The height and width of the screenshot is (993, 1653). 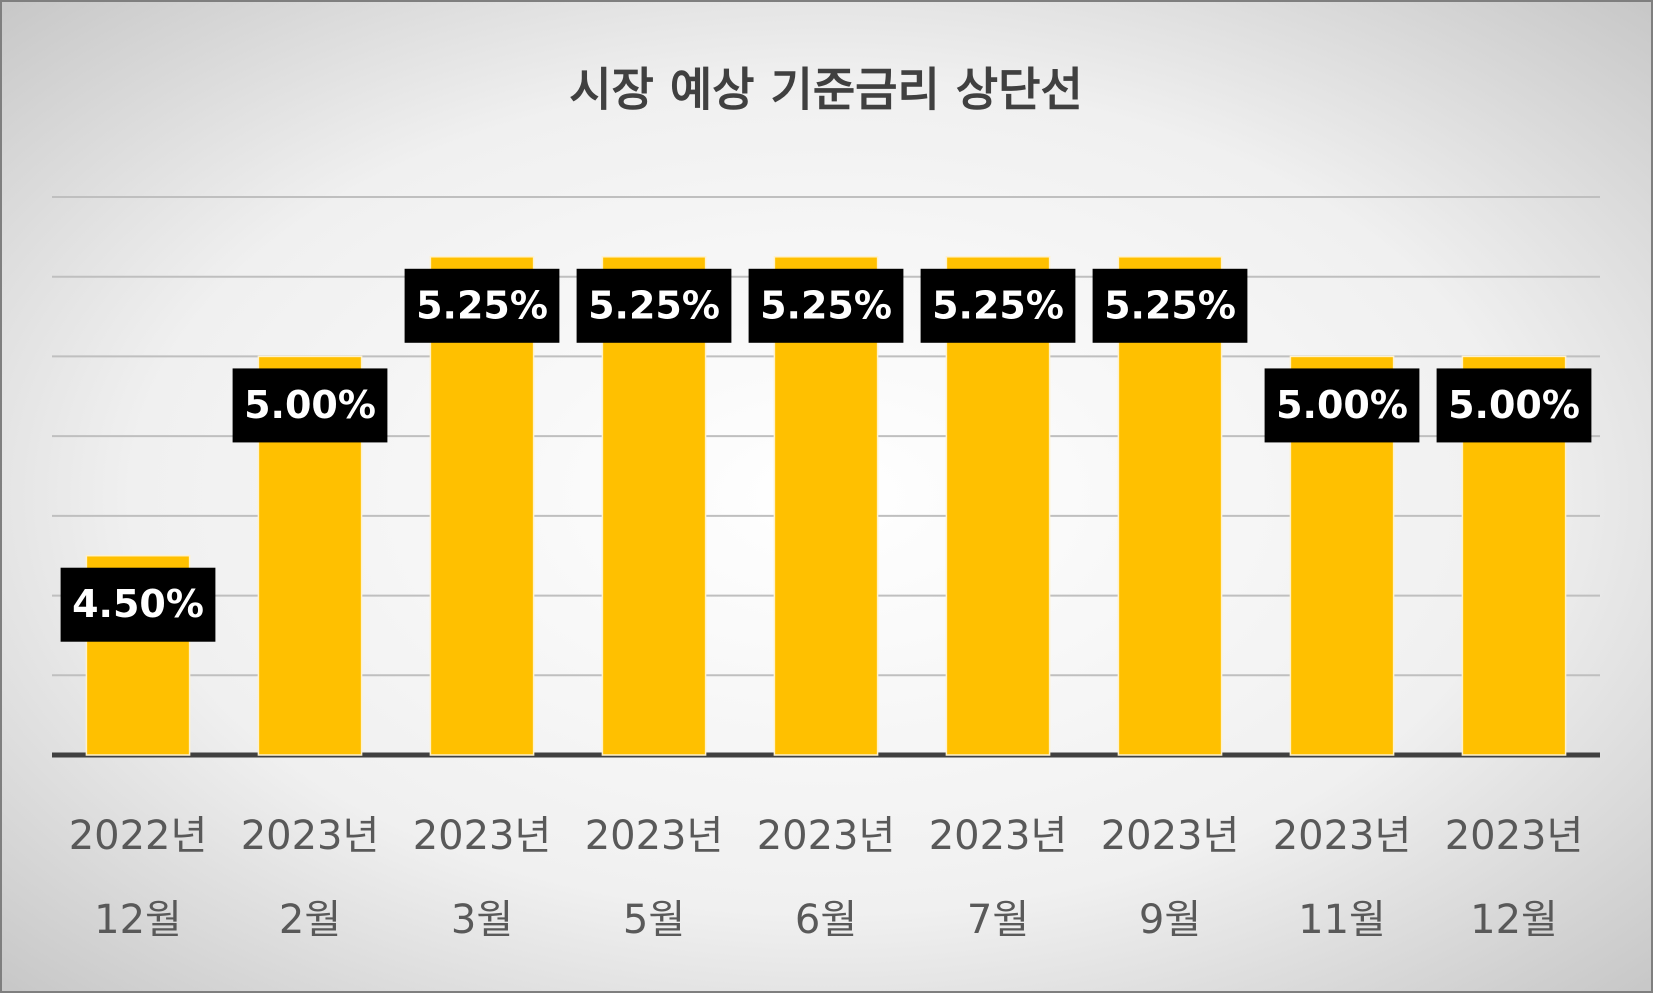 What do you see at coordinates (482, 920) in the screenshot?
I see `x-tick-label: 3월` at bounding box center [482, 920].